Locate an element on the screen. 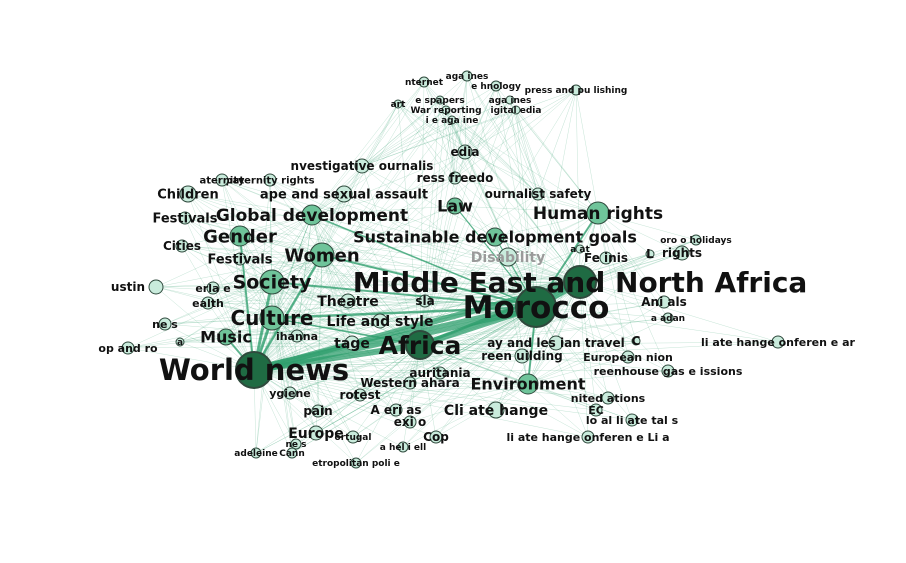 This screenshot has width=906, height=563. node-news2: ne s is located at coordinates (296, 444).